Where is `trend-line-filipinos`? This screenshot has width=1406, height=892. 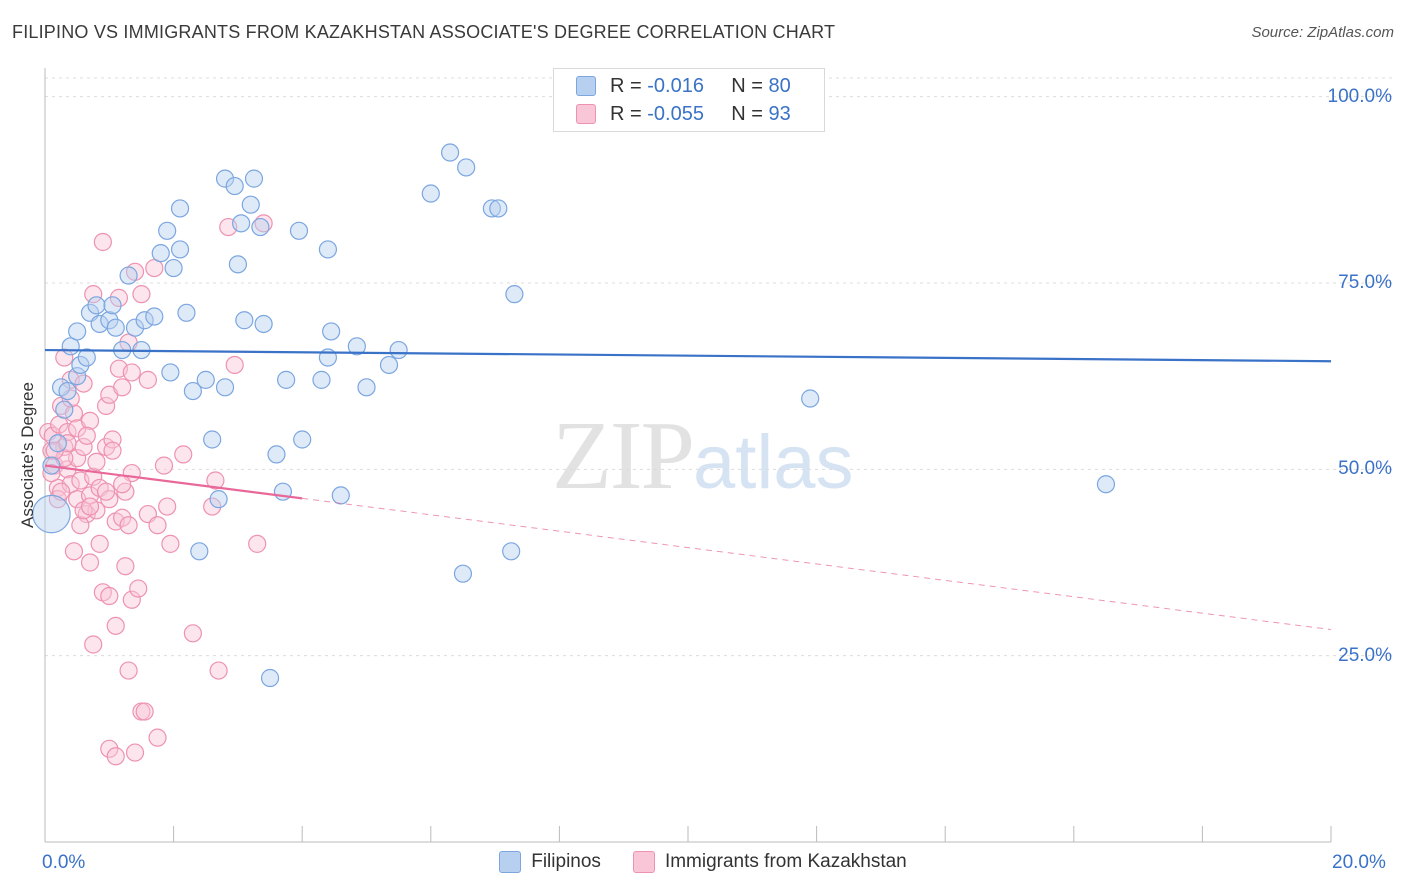
trend-line-filipinos is located at coordinates (688, 355).